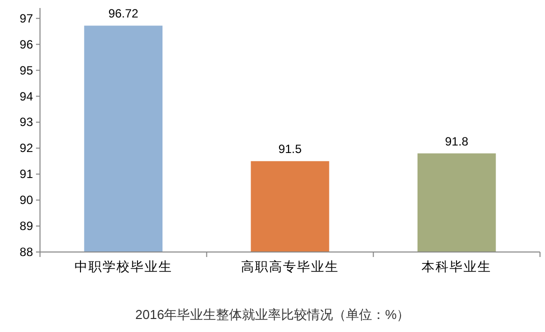 Image resolution: width=545 pixels, height=332 pixels. Describe the element at coordinates (27, 44) in the screenshot. I see `y-tick-label: 96` at that location.